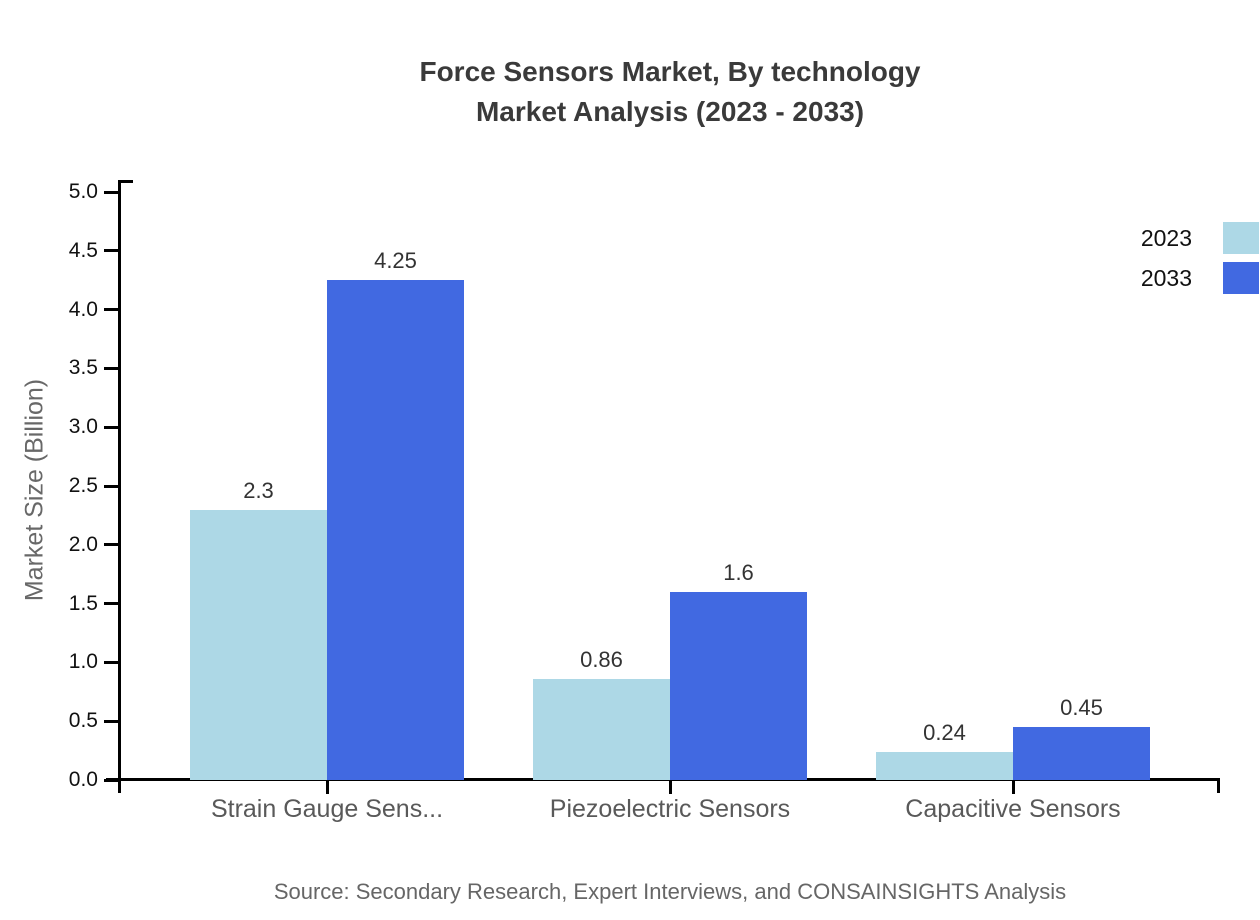  I want to click on y-axis-tick-label: 1.5, so click(83, 603).